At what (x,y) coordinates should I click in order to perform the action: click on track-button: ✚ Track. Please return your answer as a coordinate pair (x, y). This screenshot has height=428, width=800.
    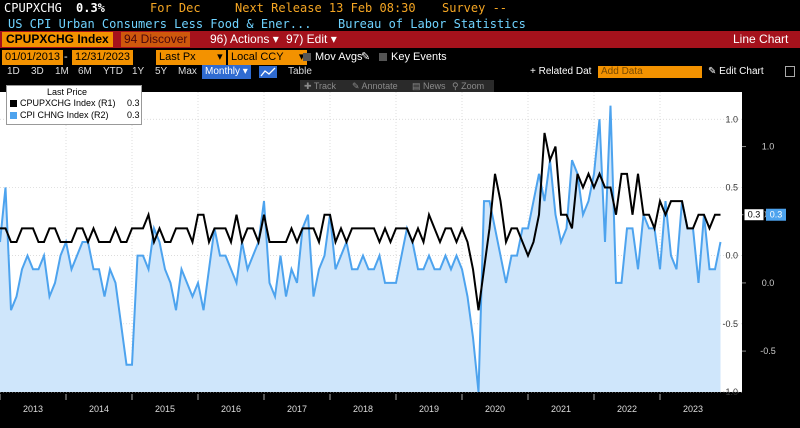
    Looking at the image, I should click on (320, 86).